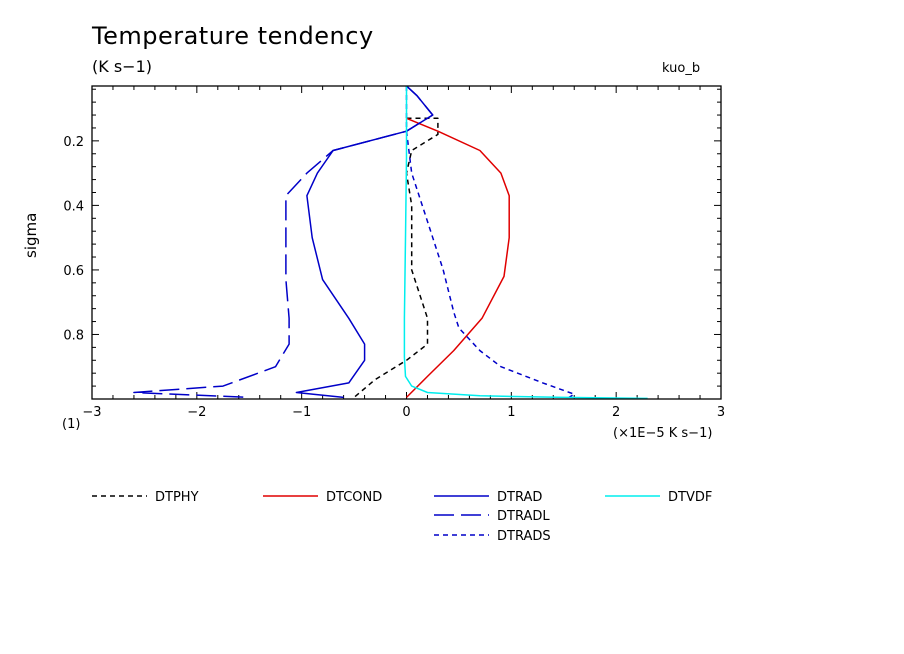 This screenshot has width=904, height=654. I want to click on y-tick-label: 0.2, so click(73, 142).